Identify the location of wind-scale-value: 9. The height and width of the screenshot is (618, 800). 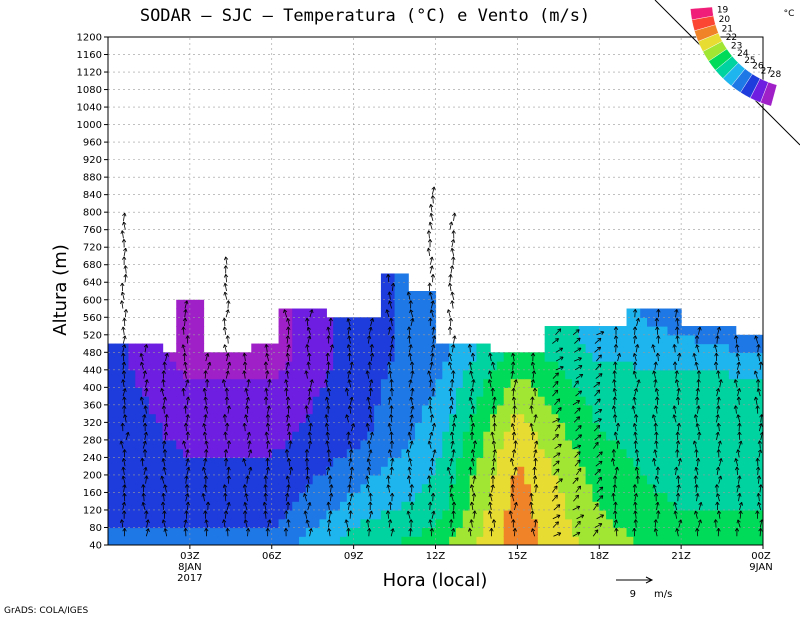
(633, 594).